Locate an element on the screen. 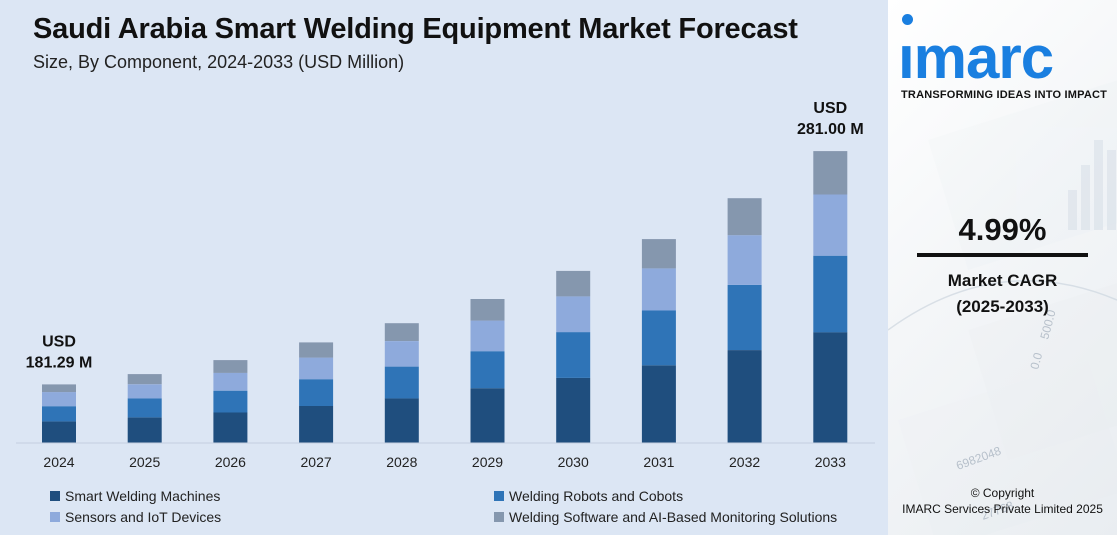 This screenshot has width=1117, height=535. decor-group is located at coordinates (1002, 270).